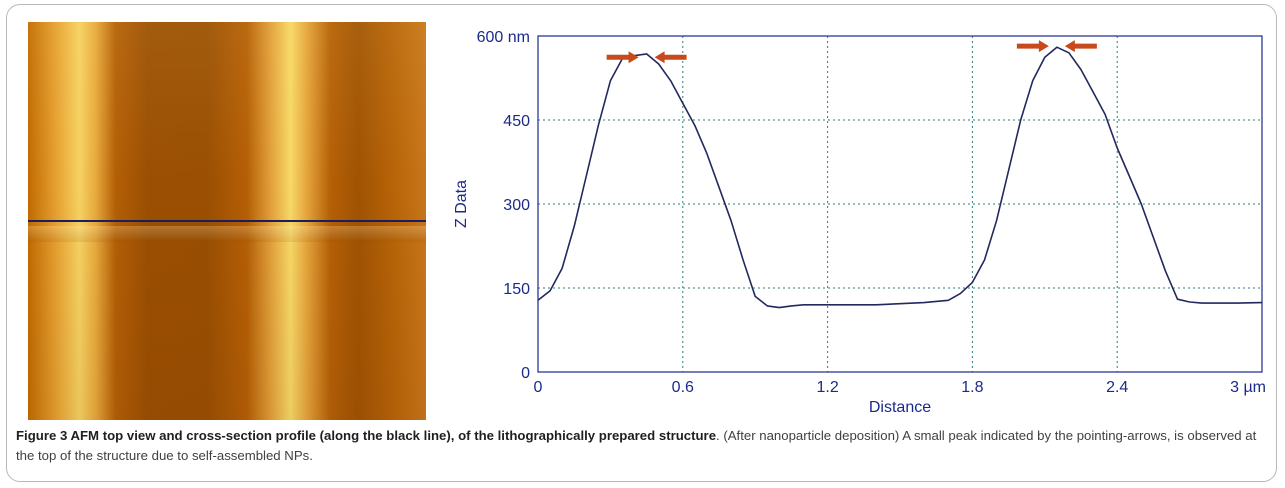 This screenshot has width=1285, height=488. What do you see at coordinates (227, 234) in the screenshot?
I see `afm-scan-artifact` at bounding box center [227, 234].